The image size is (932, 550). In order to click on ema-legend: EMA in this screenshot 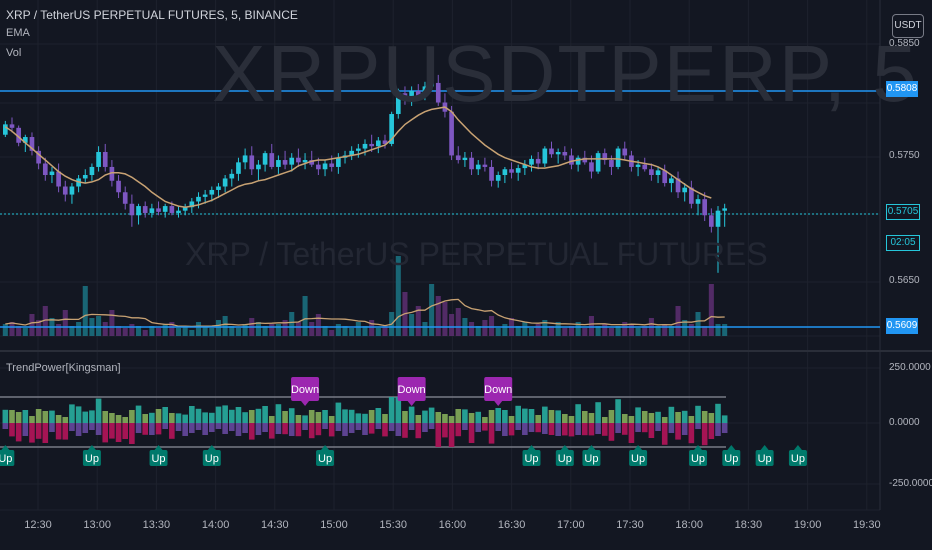, I will do `click(18, 33)`.